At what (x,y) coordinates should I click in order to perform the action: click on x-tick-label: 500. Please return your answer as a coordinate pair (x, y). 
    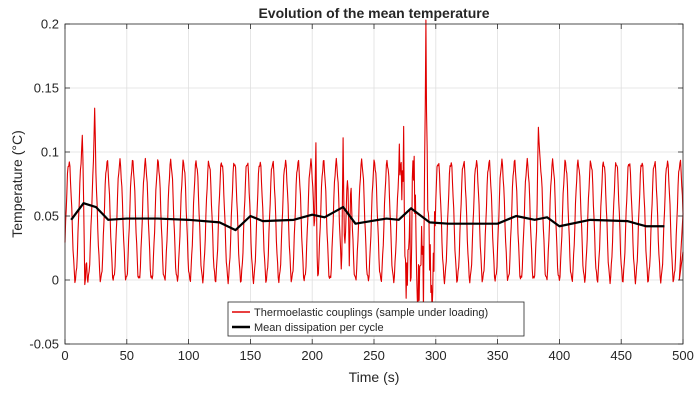
    Looking at the image, I should click on (683, 355).